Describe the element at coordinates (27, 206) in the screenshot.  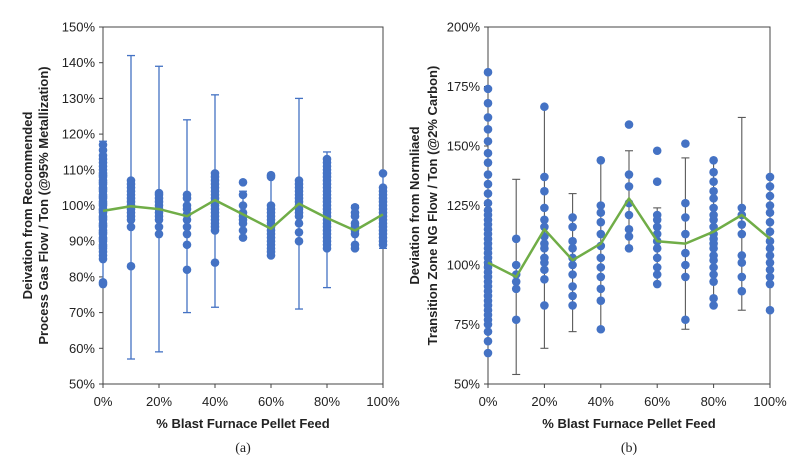
I see `y-axis-title-line: Deivation from Recommended` at that location.